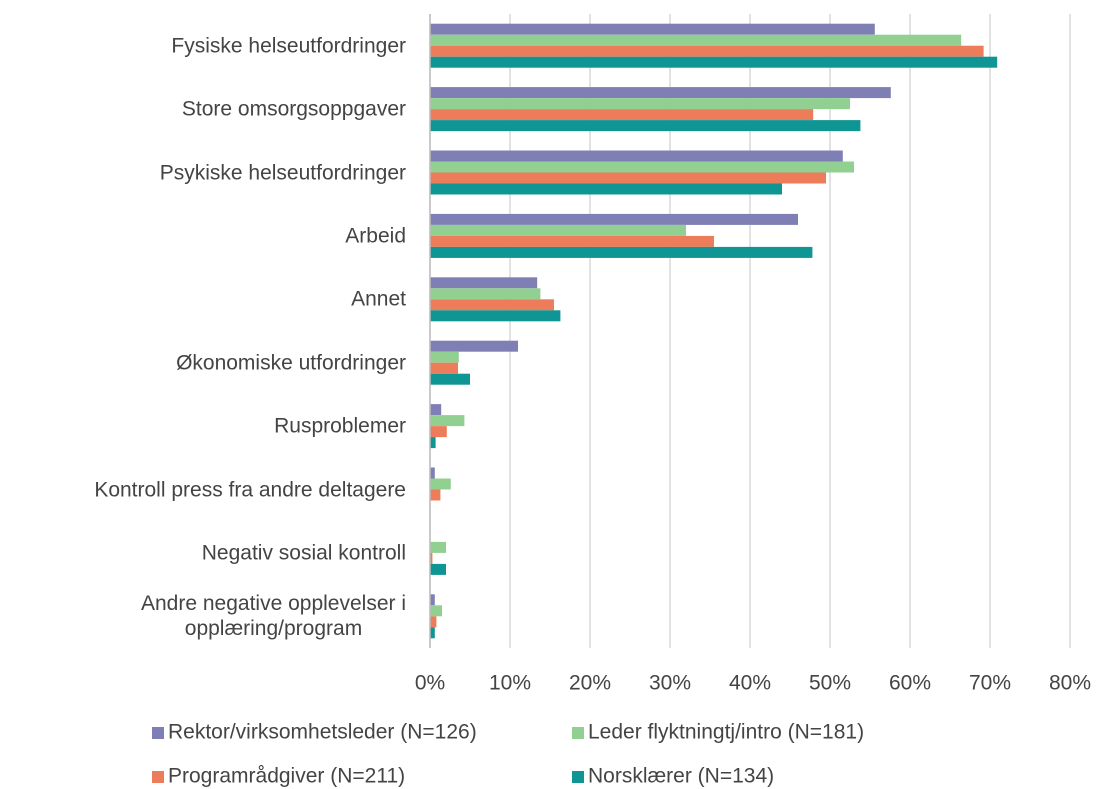 The width and height of the screenshot is (1100, 789). Describe the element at coordinates (990, 683) in the screenshot. I see `x-tick-label: 70%` at that location.